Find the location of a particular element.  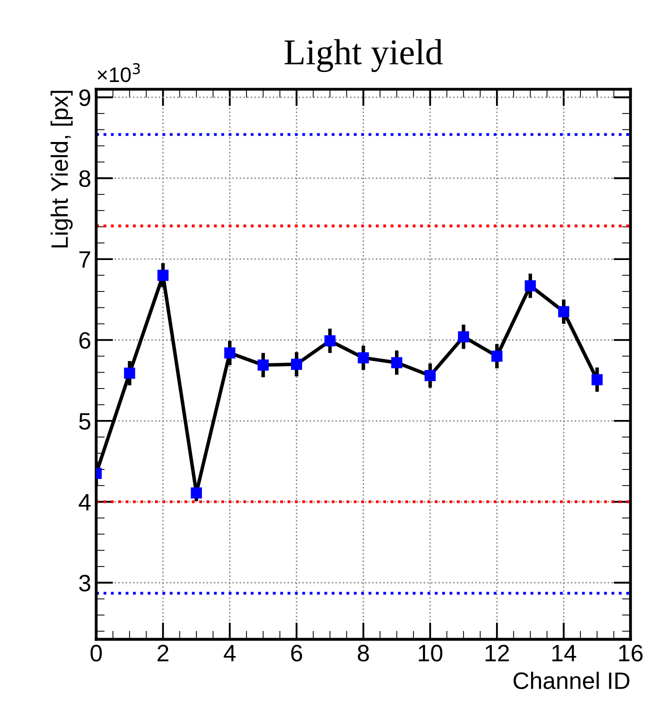

y-tick-label: 6 is located at coordinates (84, 340).